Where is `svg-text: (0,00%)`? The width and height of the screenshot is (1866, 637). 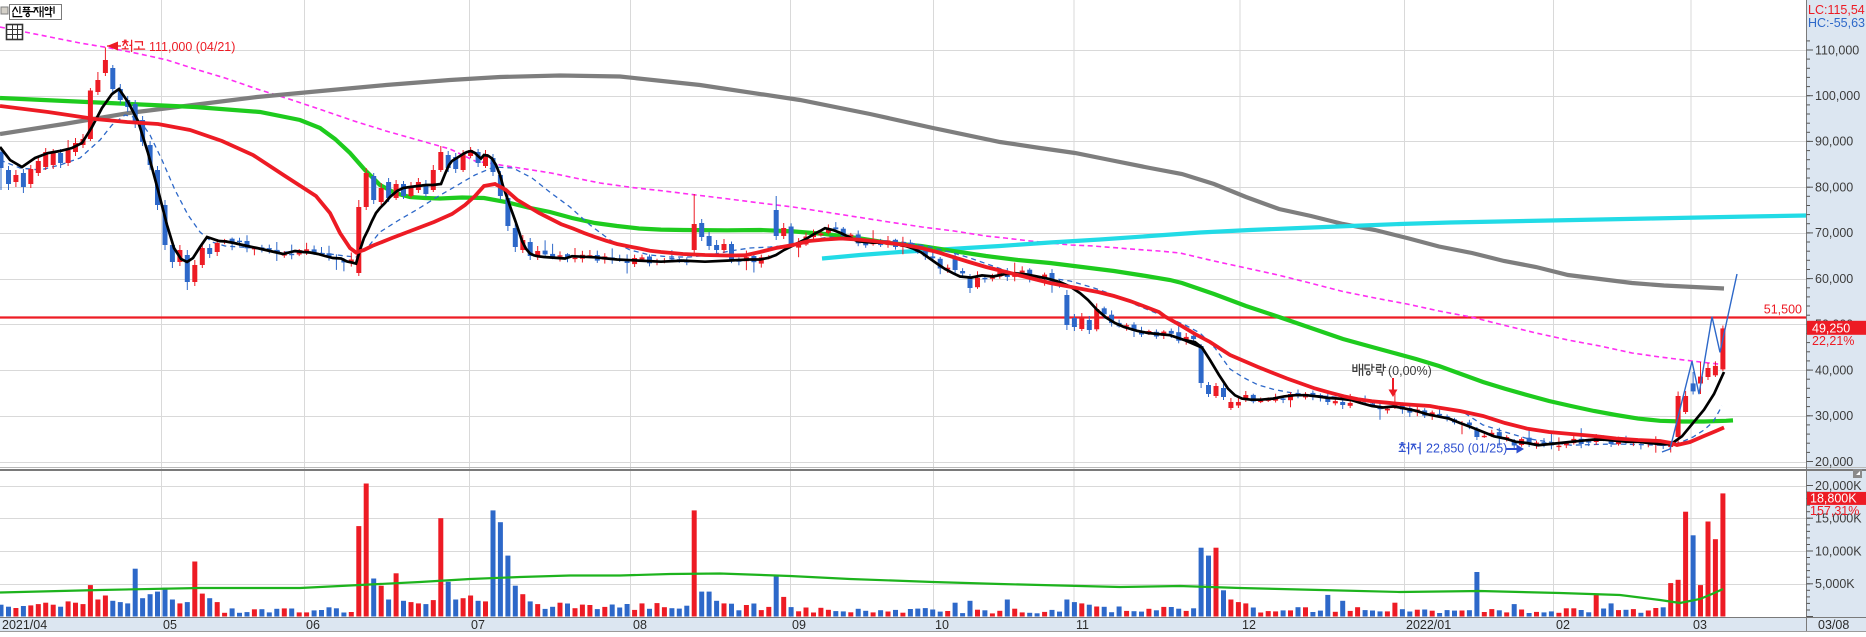 svg-text: (0,00%) is located at coordinates (1410, 371).